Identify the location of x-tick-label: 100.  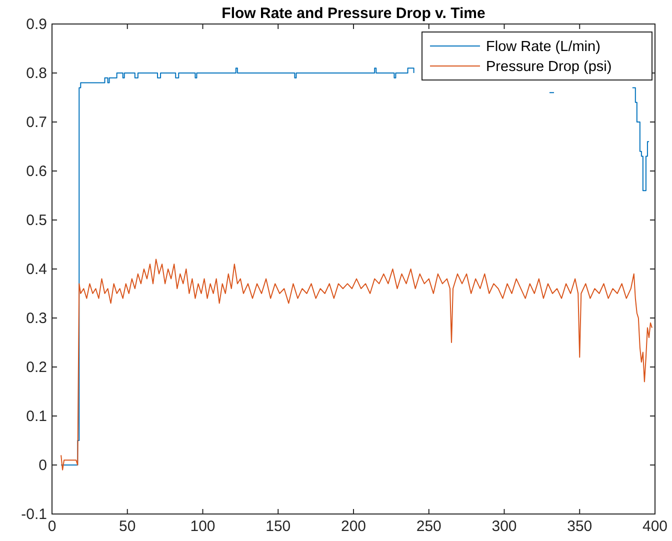
(203, 526).